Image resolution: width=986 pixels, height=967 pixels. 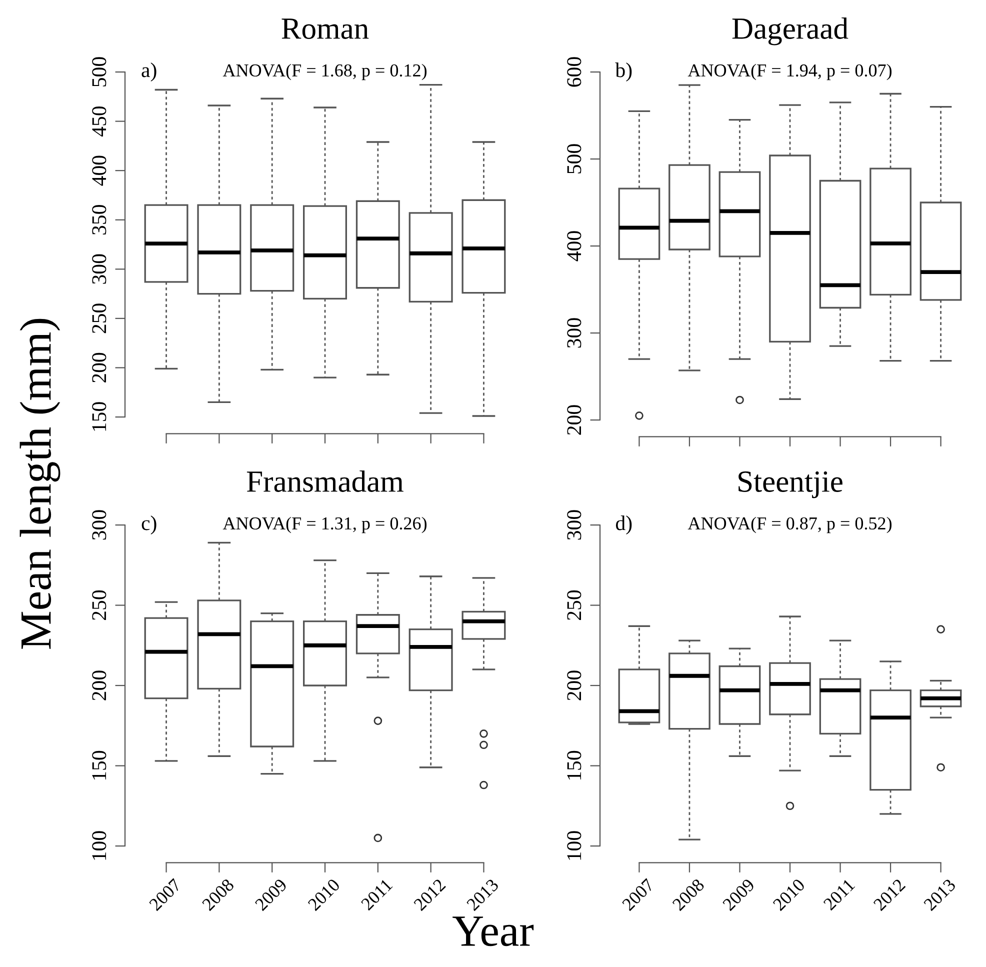 What do you see at coordinates (99, 219) in the screenshot?
I see `y-tick-label: 350` at bounding box center [99, 219].